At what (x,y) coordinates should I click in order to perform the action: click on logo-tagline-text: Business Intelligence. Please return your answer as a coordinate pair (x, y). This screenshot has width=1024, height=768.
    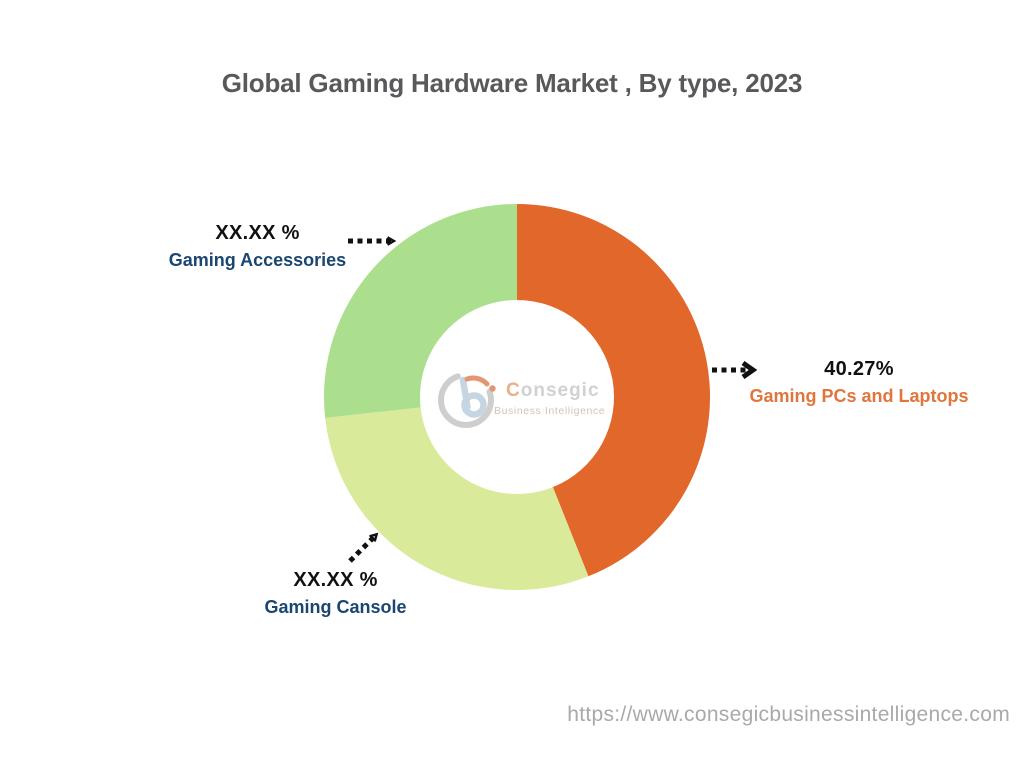
    Looking at the image, I should click on (549, 411).